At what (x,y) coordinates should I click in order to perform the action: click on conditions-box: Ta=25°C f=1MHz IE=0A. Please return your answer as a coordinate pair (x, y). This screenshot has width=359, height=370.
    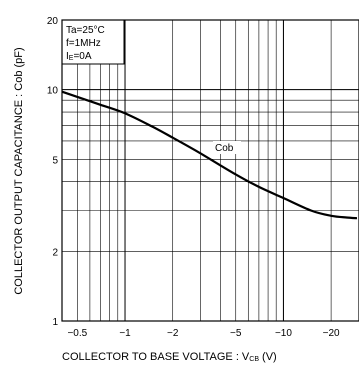
    Looking at the image, I should click on (93, 42).